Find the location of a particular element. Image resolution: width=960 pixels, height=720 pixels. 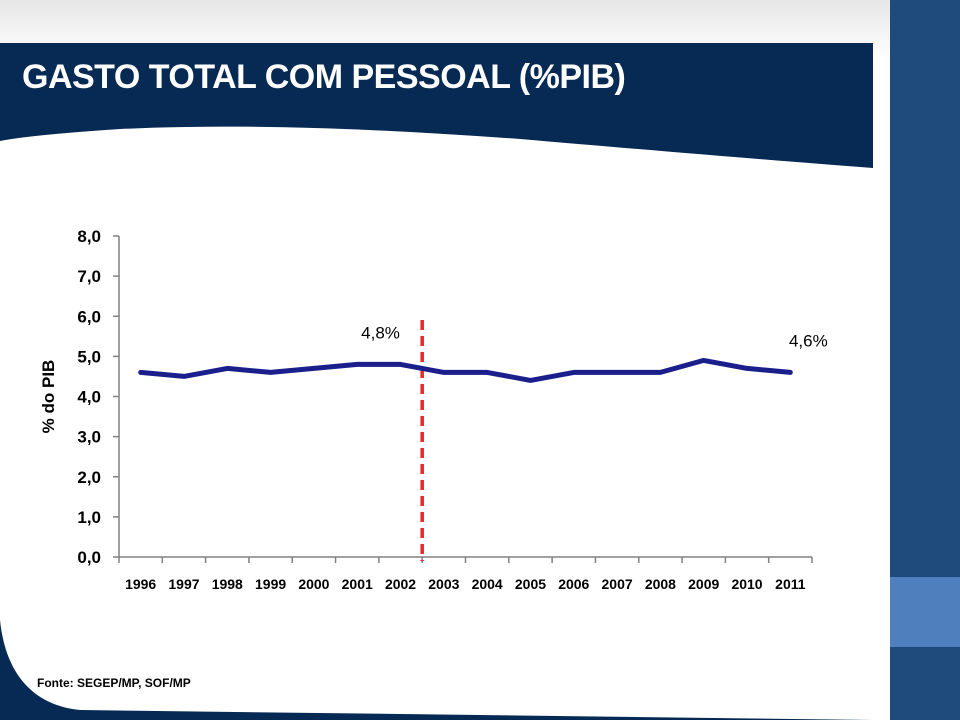

x-tick-label: 2006 is located at coordinates (573, 584).